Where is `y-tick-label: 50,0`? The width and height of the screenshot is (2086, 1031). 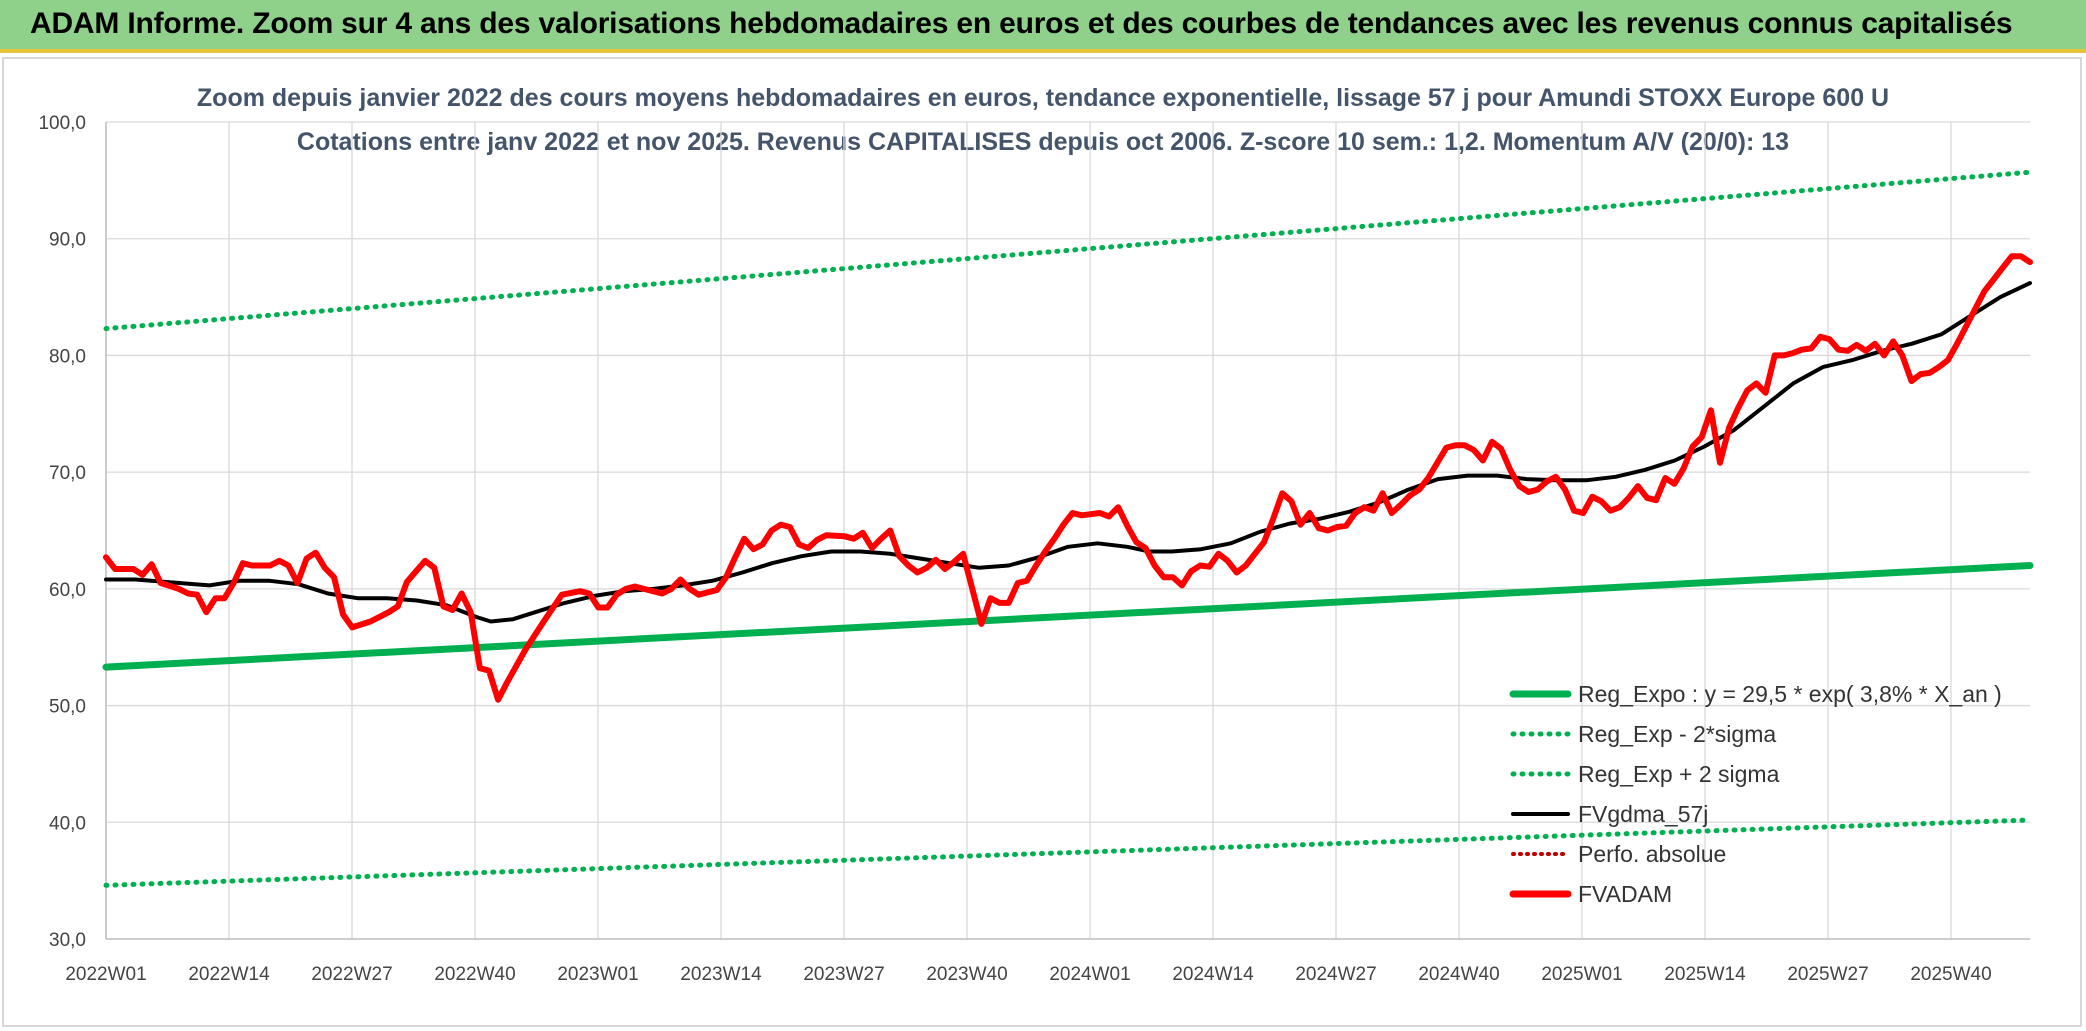 y-tick-label: 50,0 is located at coordinates (67, 707).